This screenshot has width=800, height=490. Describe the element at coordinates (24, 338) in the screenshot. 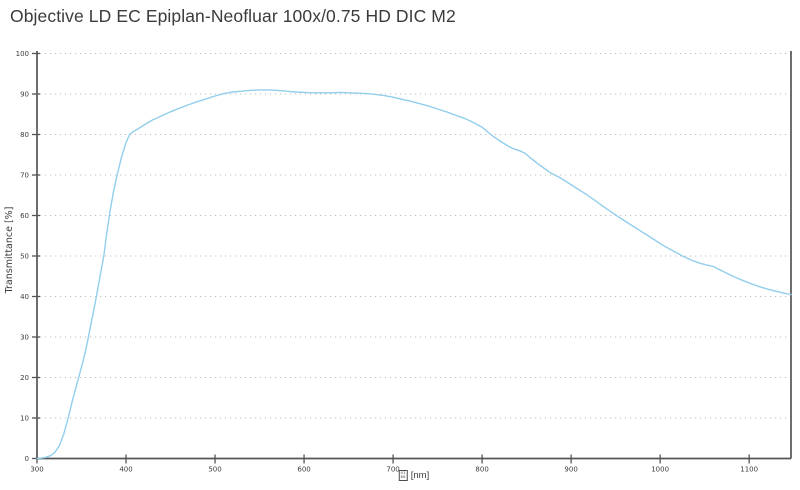

I see `y-tick-label: 30` at that location.